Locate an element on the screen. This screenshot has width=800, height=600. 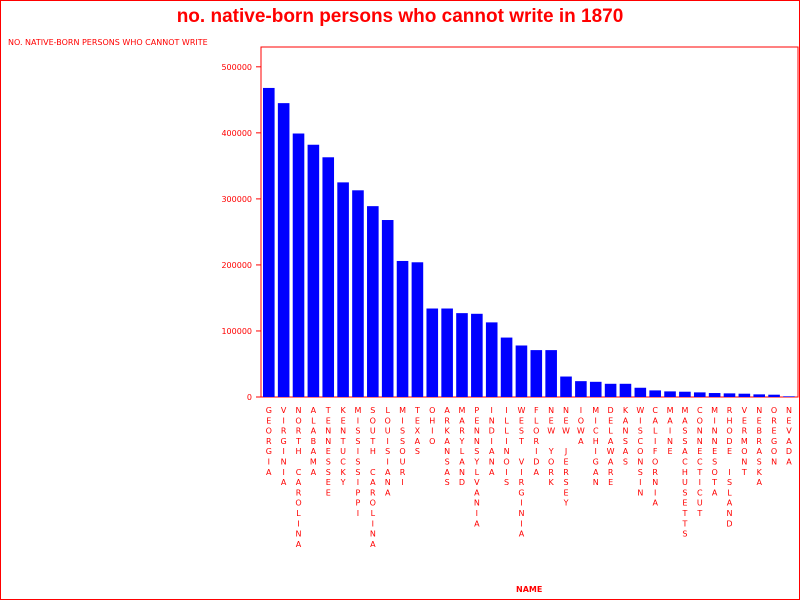
y-tick-label: 0 is located at coordinates (249, 397).